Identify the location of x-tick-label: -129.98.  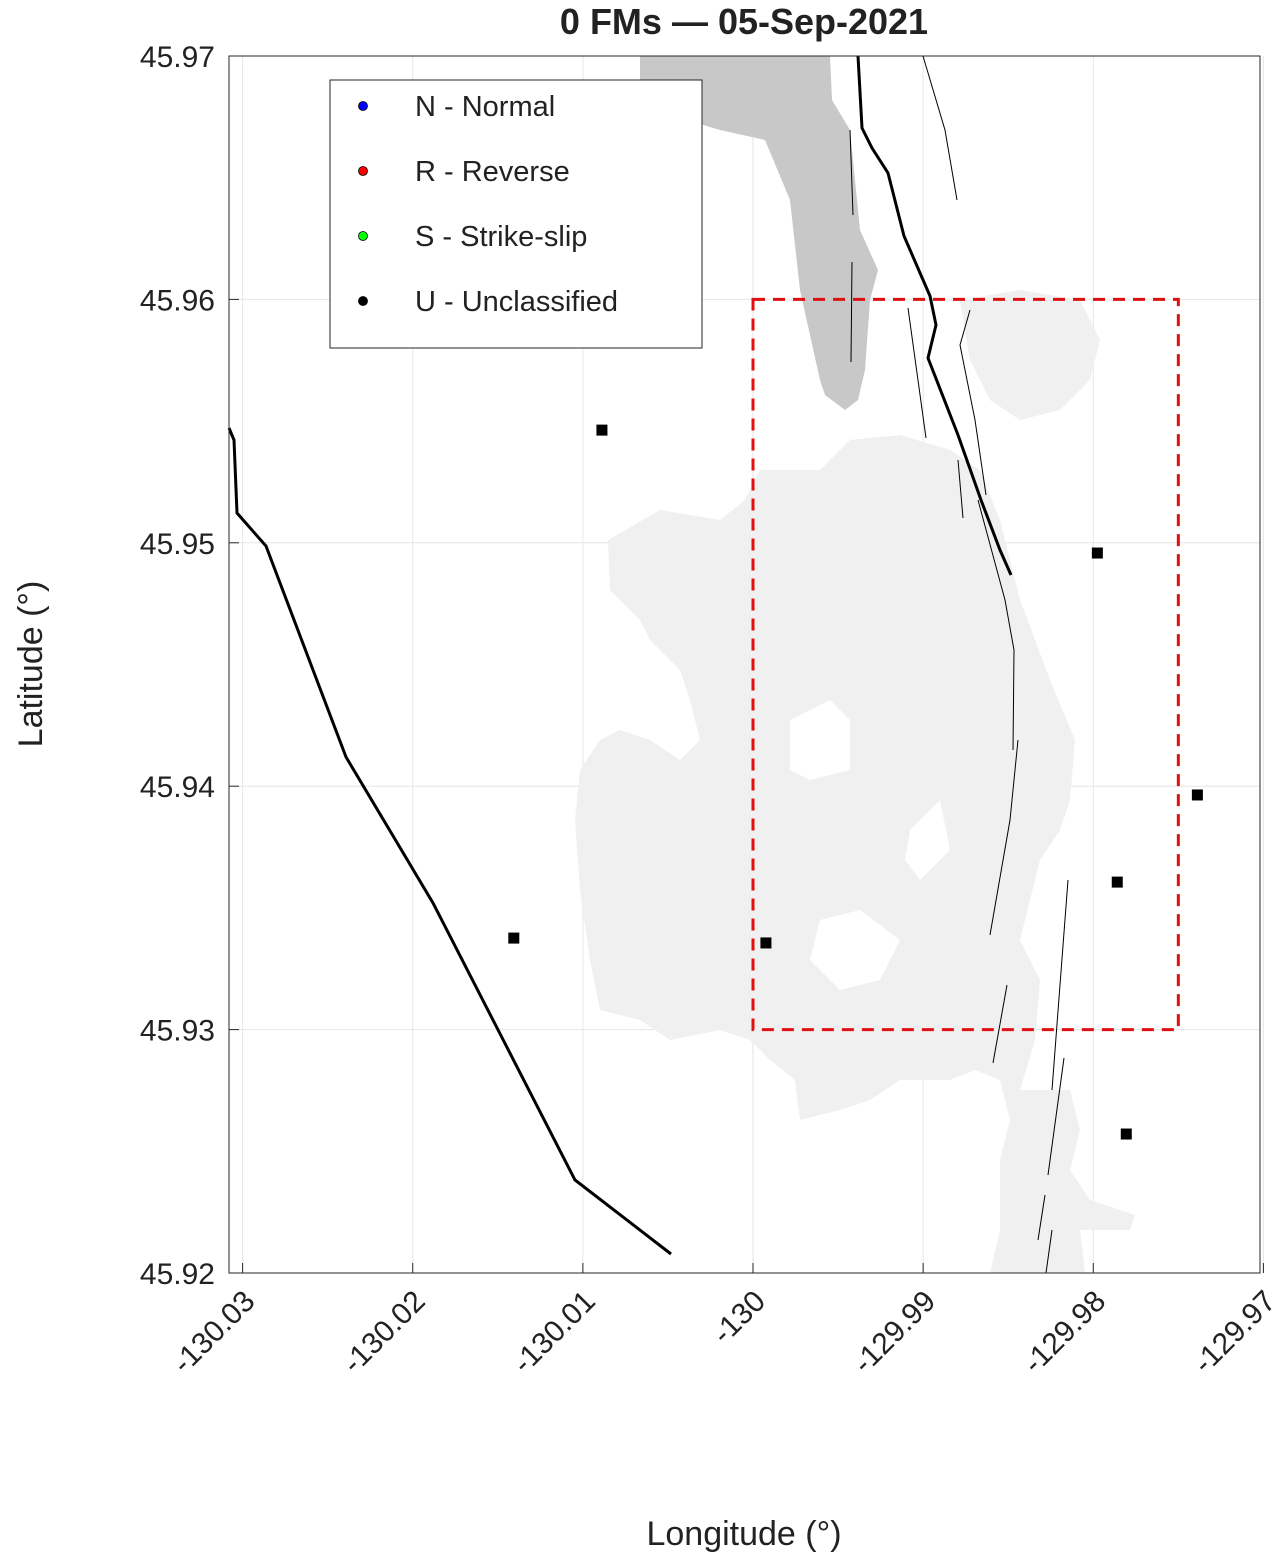
(1064, 1332).